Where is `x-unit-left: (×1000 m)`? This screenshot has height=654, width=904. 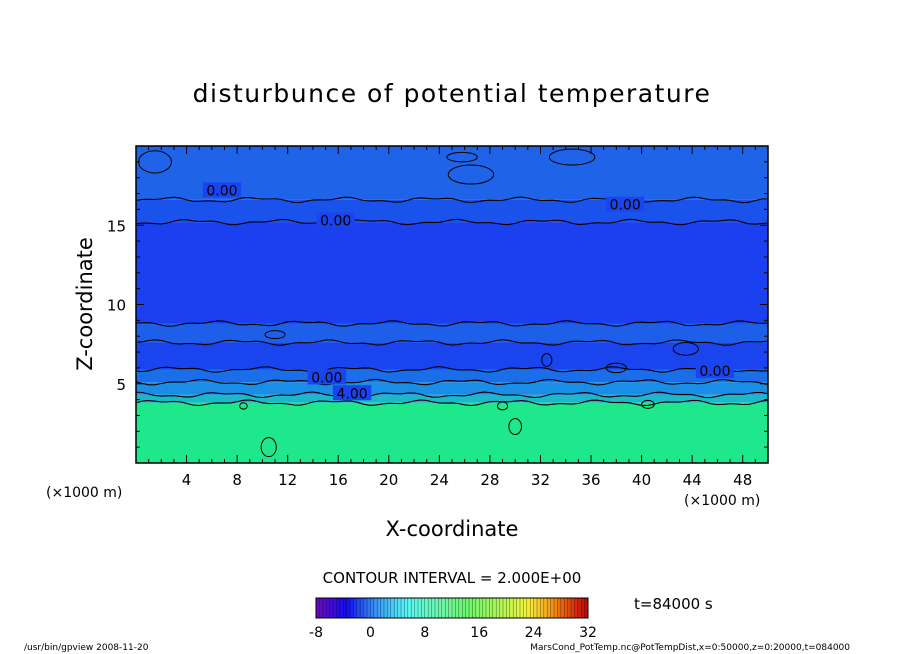 x-unit-left: (×1000 m) is located at coordinates (84, 493).